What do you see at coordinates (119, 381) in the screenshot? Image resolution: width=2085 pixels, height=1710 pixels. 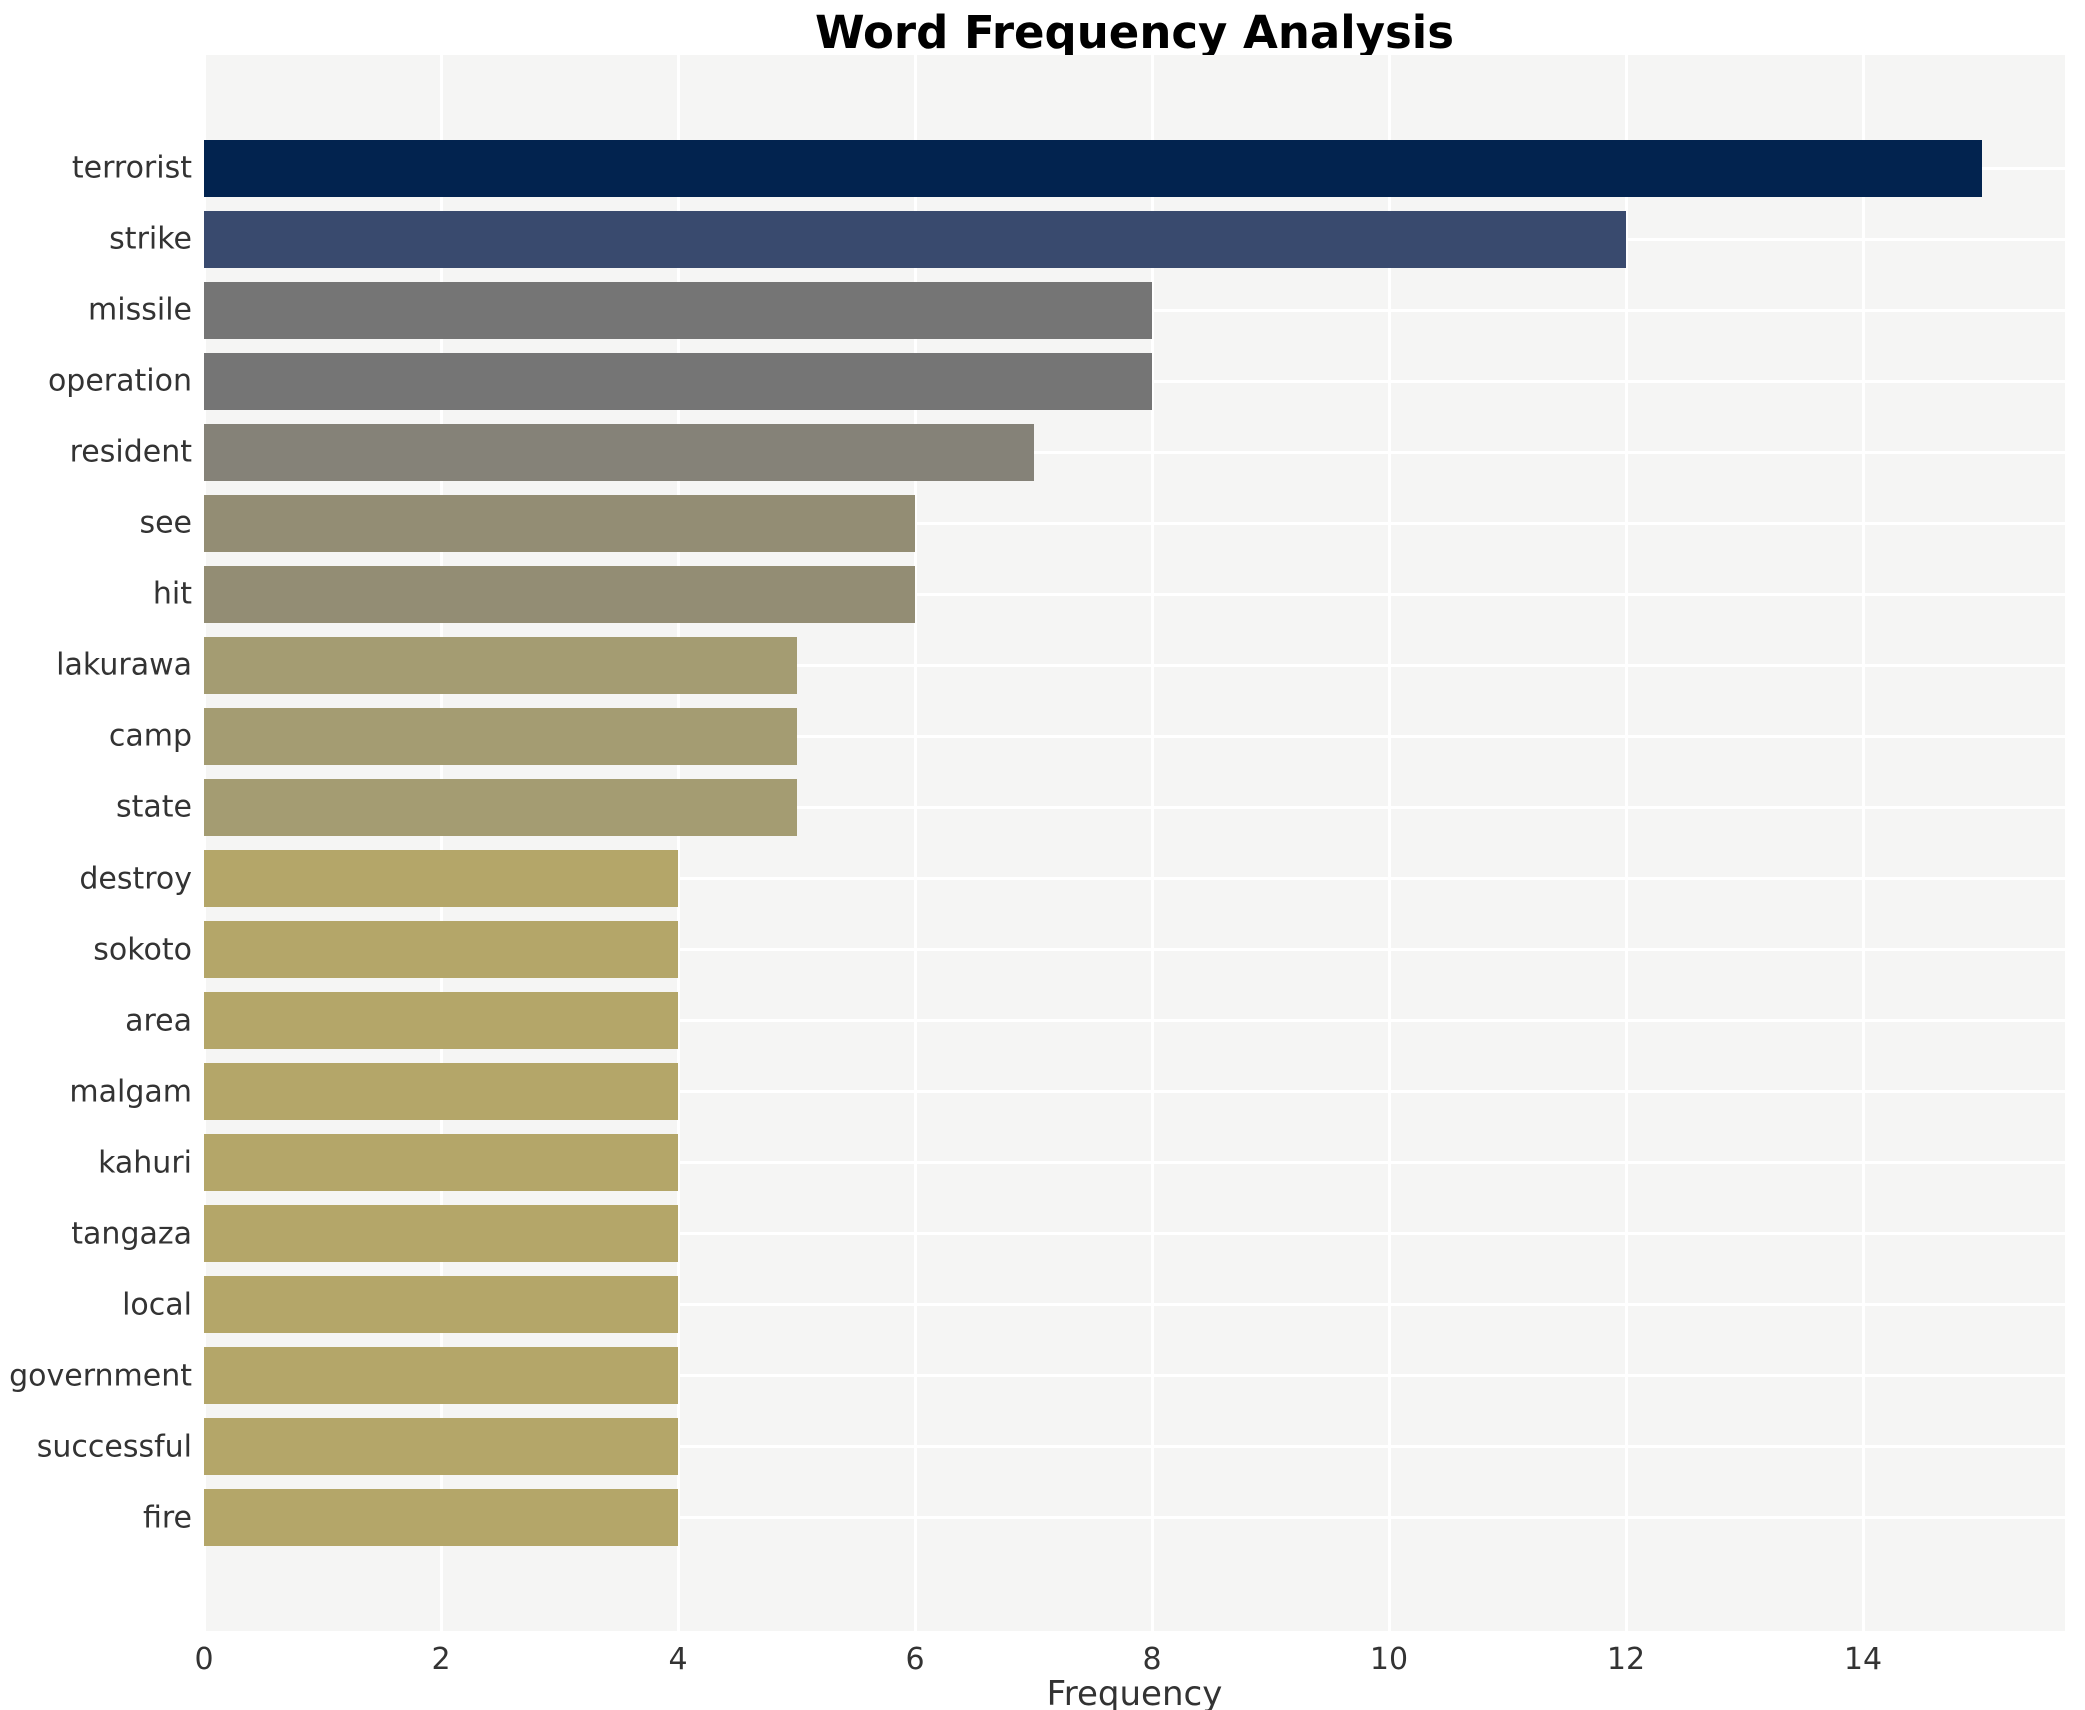 I see `y-tick-label: operation` at bounding box center [119, 381].